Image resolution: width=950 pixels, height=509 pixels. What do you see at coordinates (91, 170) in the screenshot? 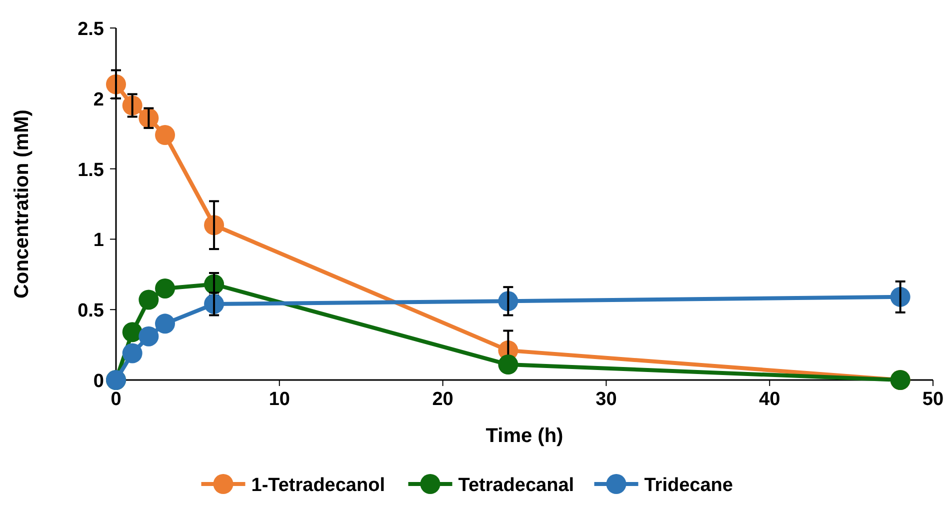
I see `y-tick-label: 1.5` at bounding box center [91, 170].